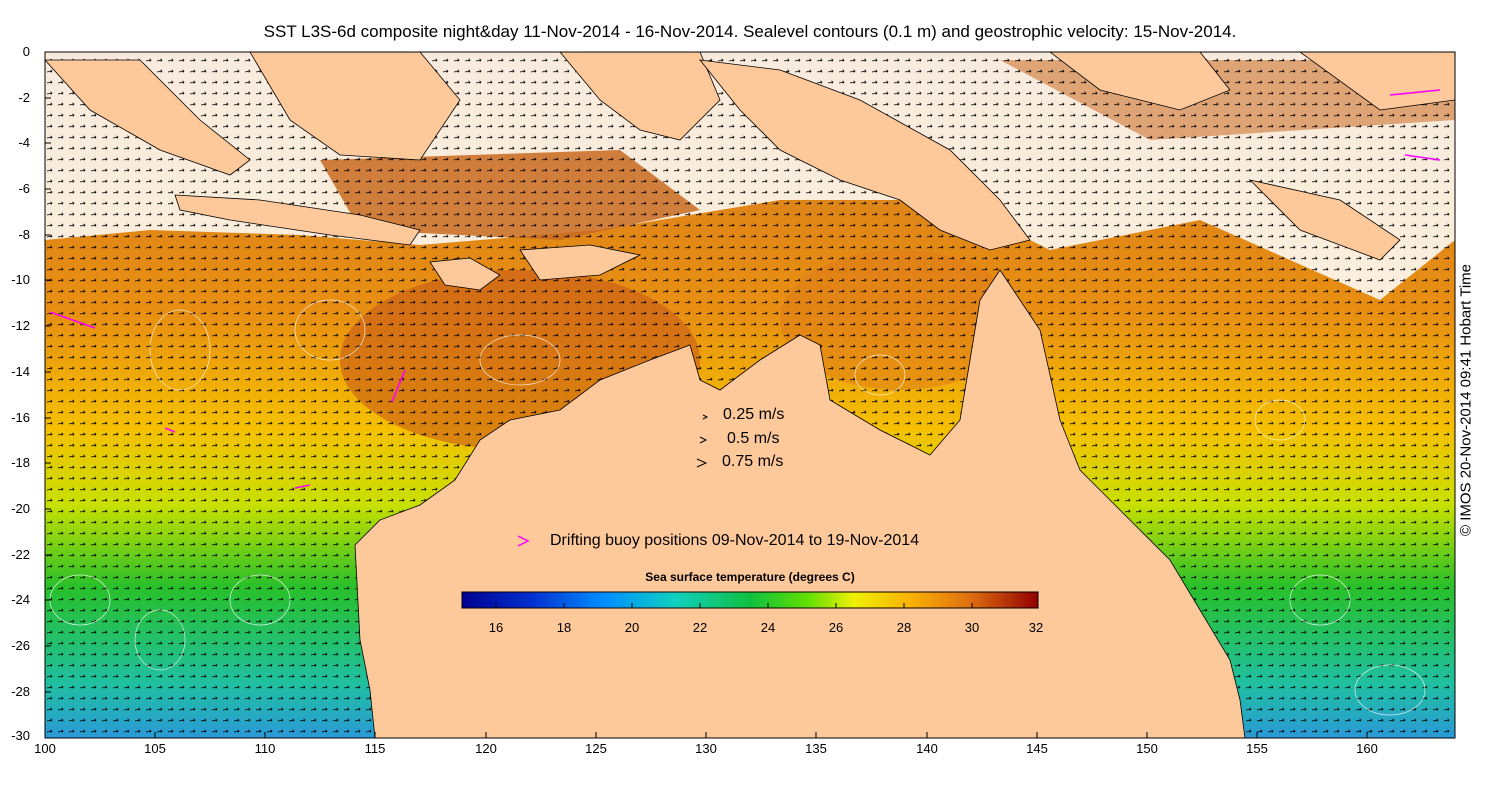 The width and height of the screenshot is (1500, 790). Describe the element at coordinates (865, 155) in the screenshot. I see `new-guinea` at that location.